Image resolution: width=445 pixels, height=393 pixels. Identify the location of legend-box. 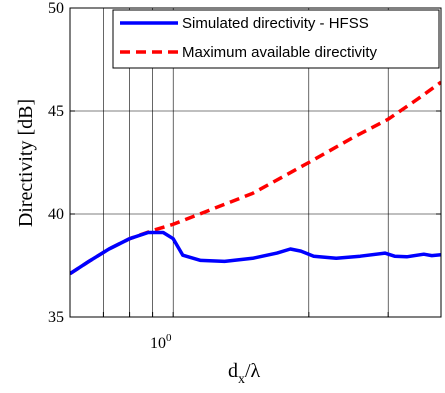
(276, 39).